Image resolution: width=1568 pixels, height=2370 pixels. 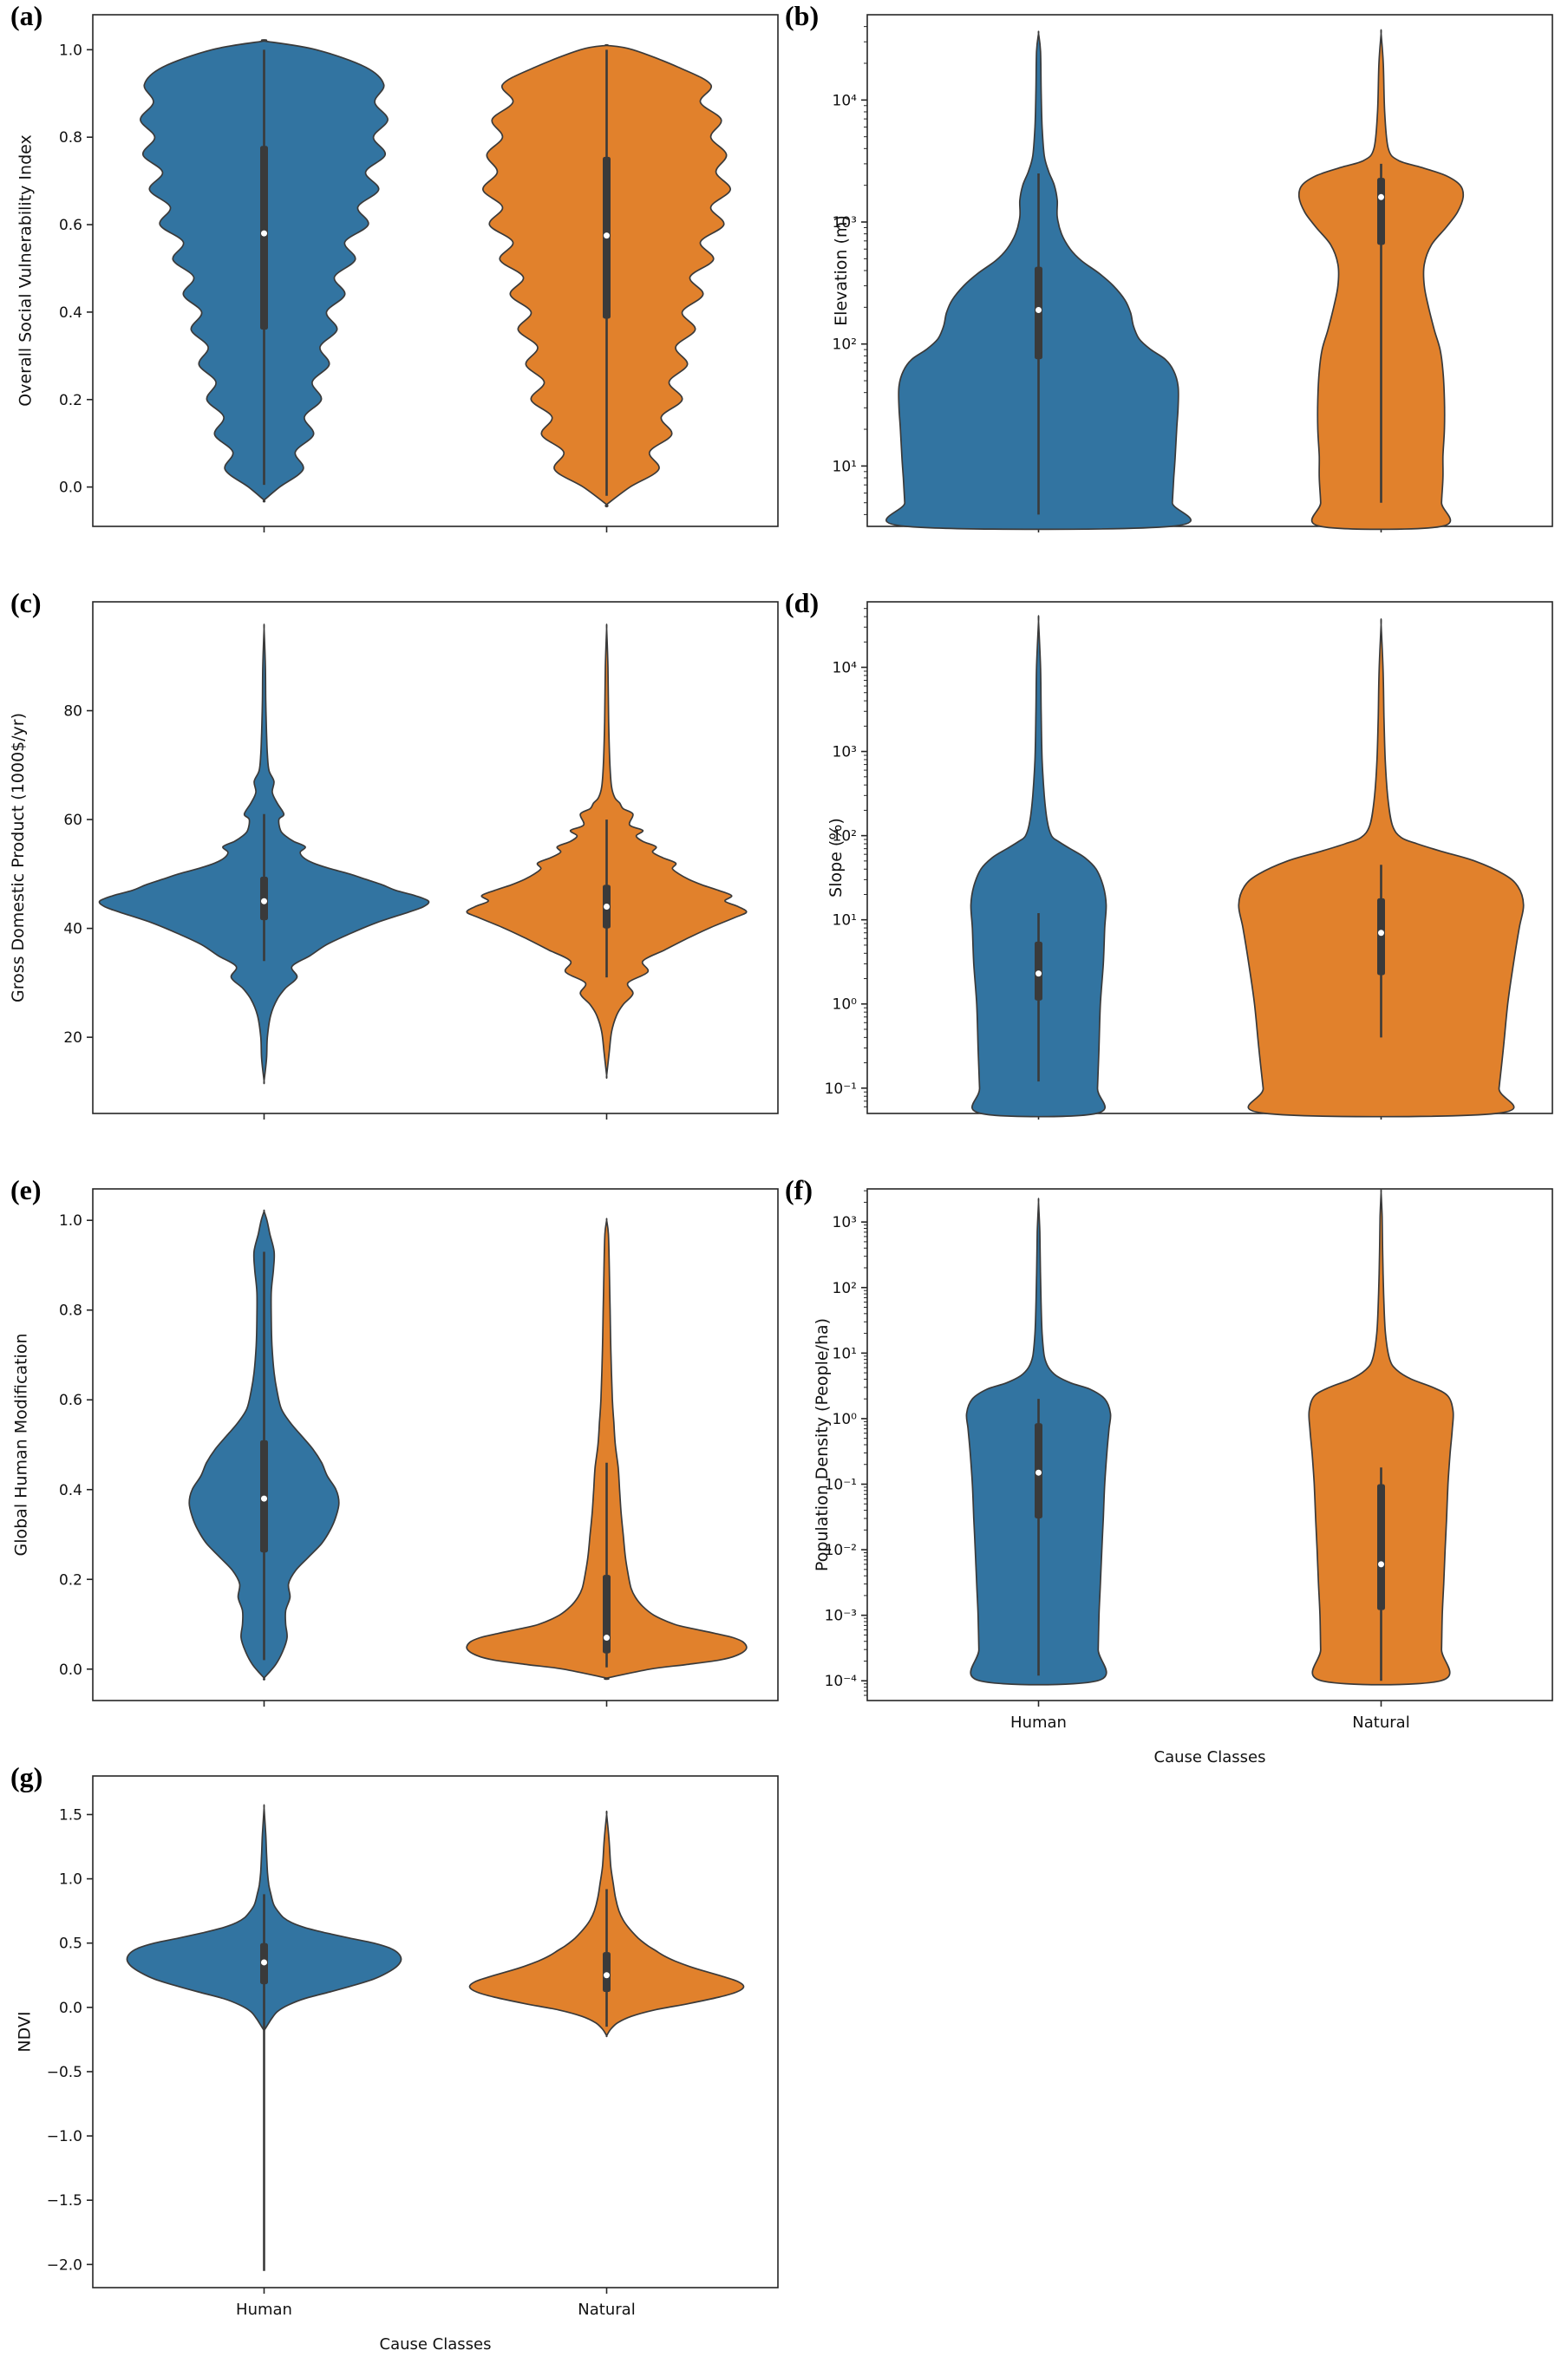 I want to click on panel-label-e: (e), so click(x=26, y=1189).